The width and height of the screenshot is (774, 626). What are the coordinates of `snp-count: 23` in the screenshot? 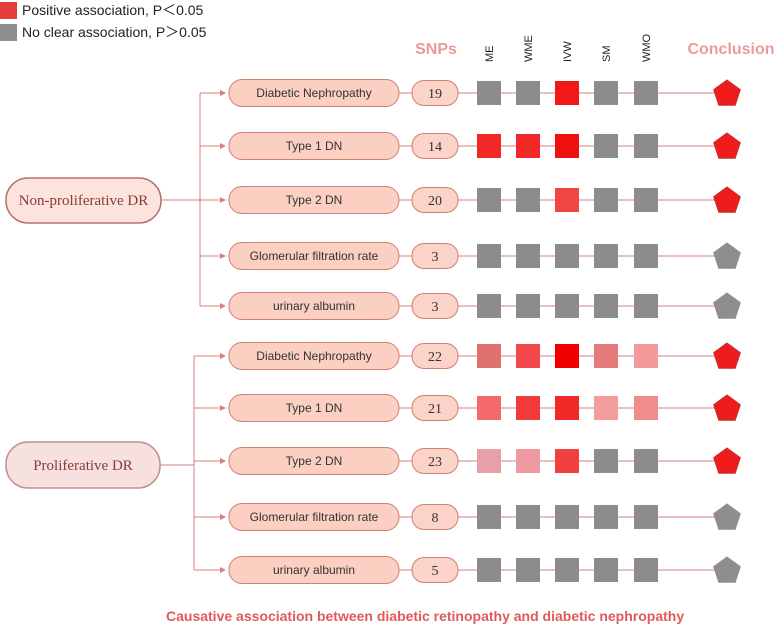 It's located at (435, 462).